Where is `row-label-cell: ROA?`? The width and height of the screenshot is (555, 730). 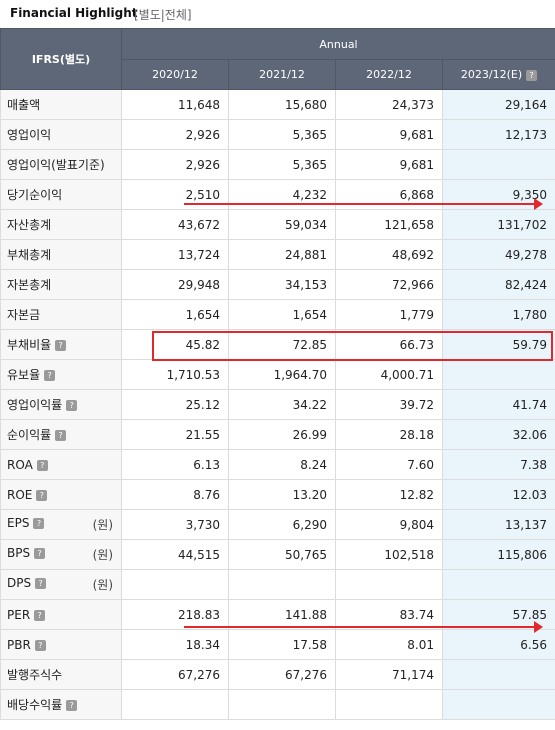 row-label-cell: ROA? is located at coordinates (61, 464).